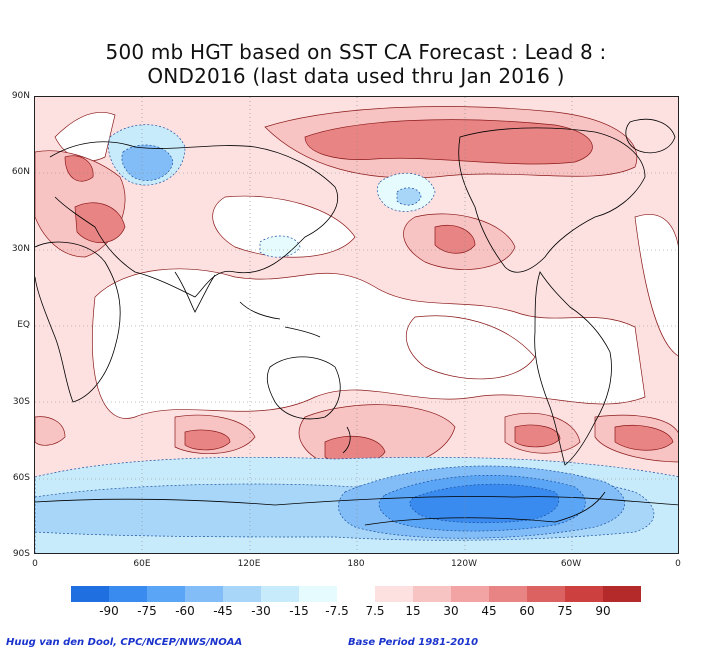 This screenshot has width=712, height=650. I want to click on lat-label-60s: 60S, so click(21, 478).